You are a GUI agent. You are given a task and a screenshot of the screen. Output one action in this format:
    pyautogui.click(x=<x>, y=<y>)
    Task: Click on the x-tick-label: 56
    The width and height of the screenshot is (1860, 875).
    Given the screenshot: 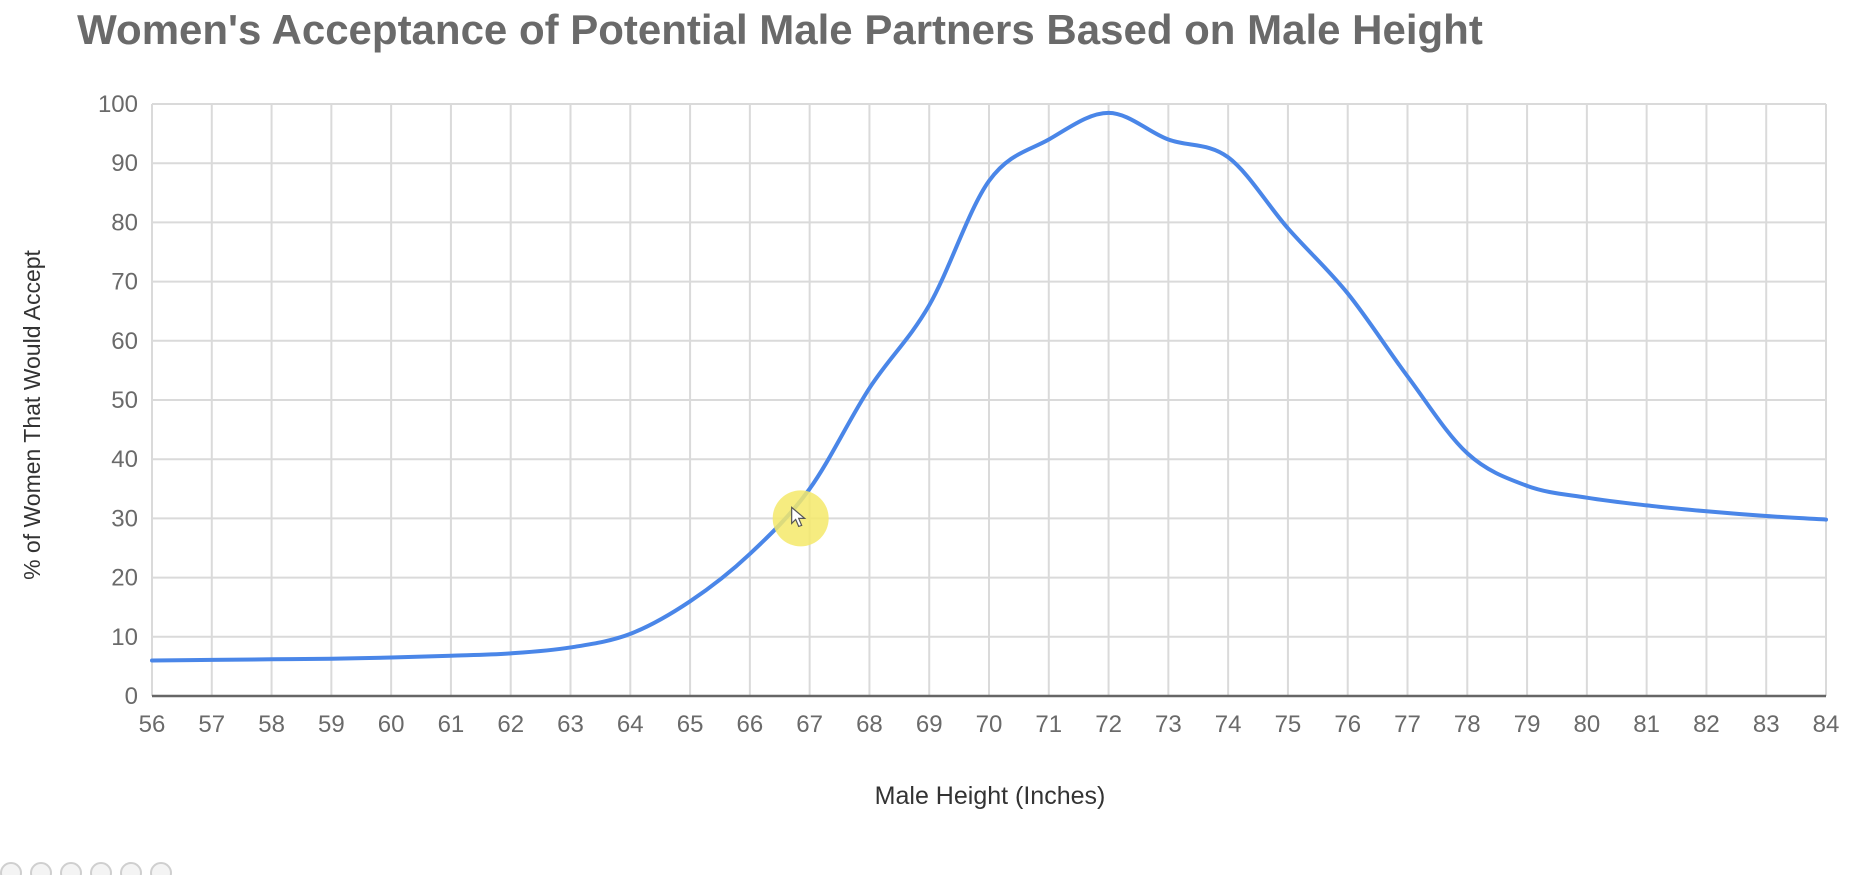 What is the action you would take?
    pyautogui.click(x=152, y=724)
    